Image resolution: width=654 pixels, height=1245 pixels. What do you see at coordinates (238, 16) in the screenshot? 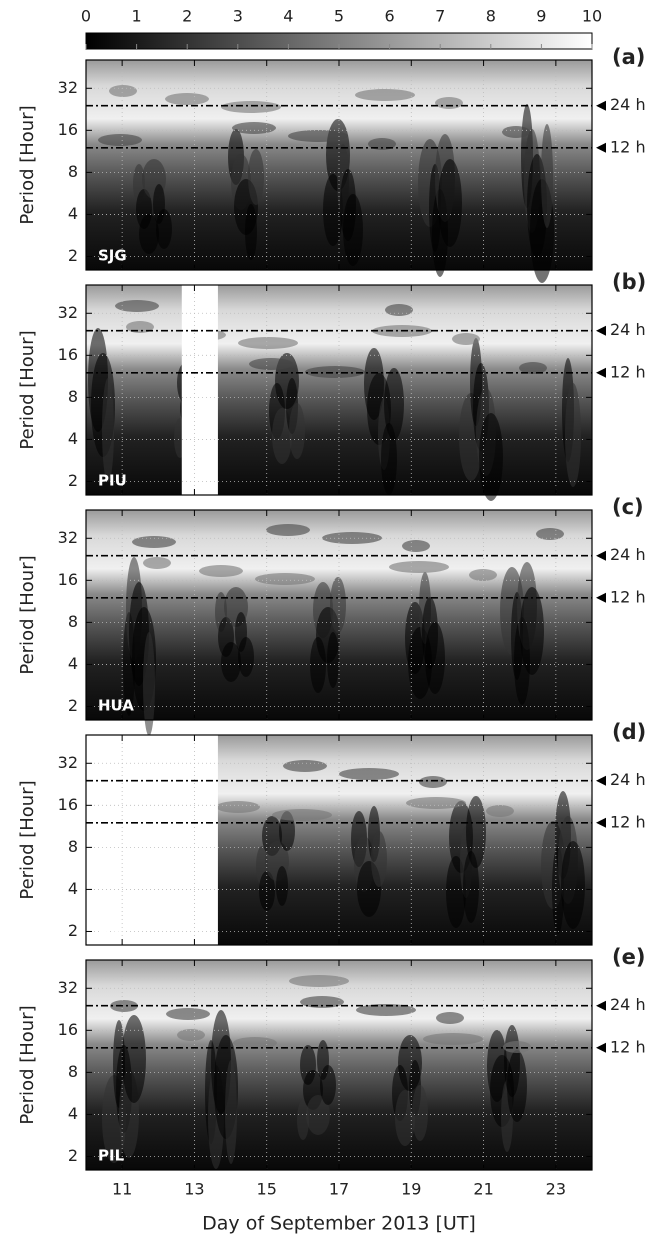
I see `colorbar-tick-label: 3` at bounding box center [238, 16].